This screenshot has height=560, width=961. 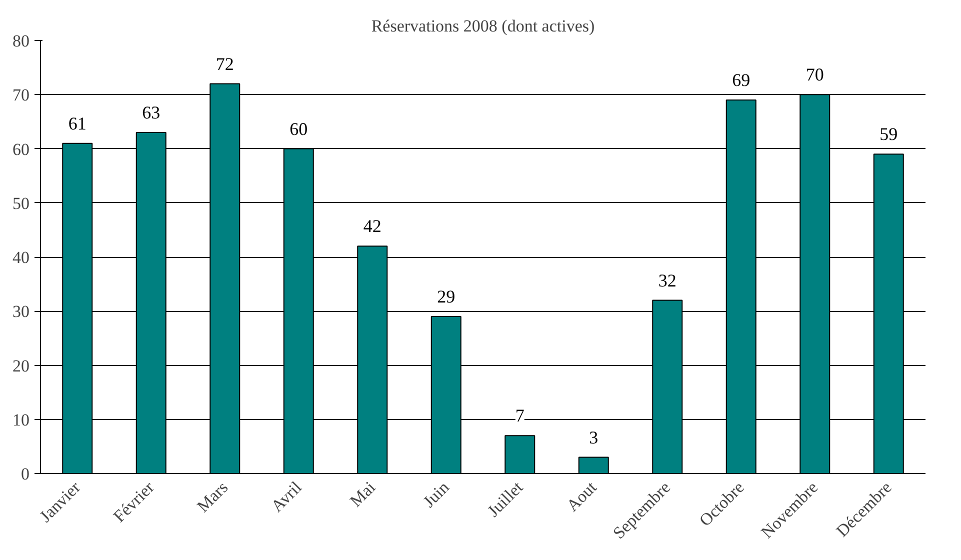 I want to click on x-tick-label: Mai, so click(x=363, y=494).